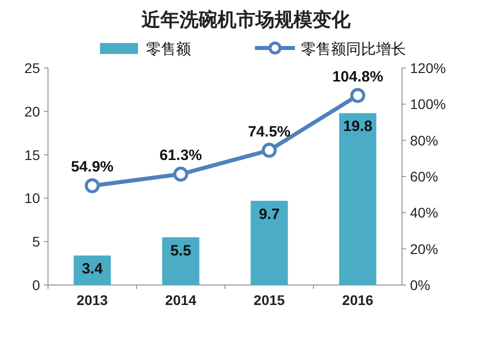 The width and height of the screenshot is (492, 341). What do you see at coordinates (269, 214) in the screenshot?
I see `data-label: 9.7` at bounding box center [269, 214].